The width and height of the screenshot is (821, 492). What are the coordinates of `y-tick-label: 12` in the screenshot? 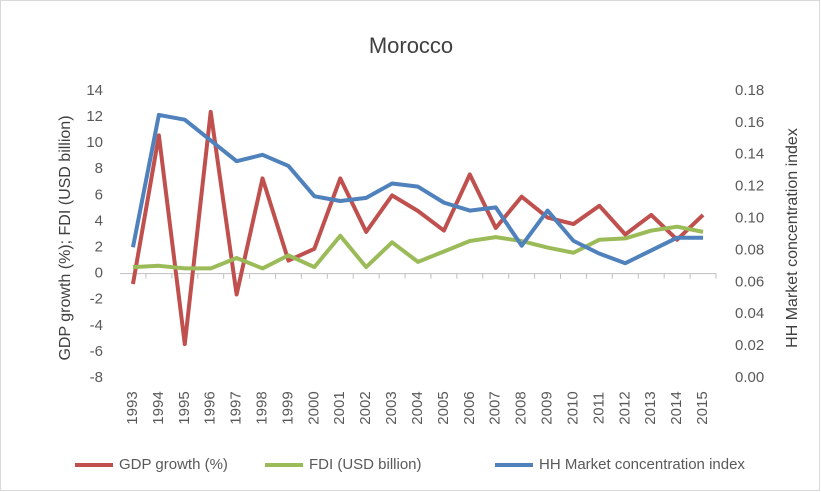 It's located at (94, 116).